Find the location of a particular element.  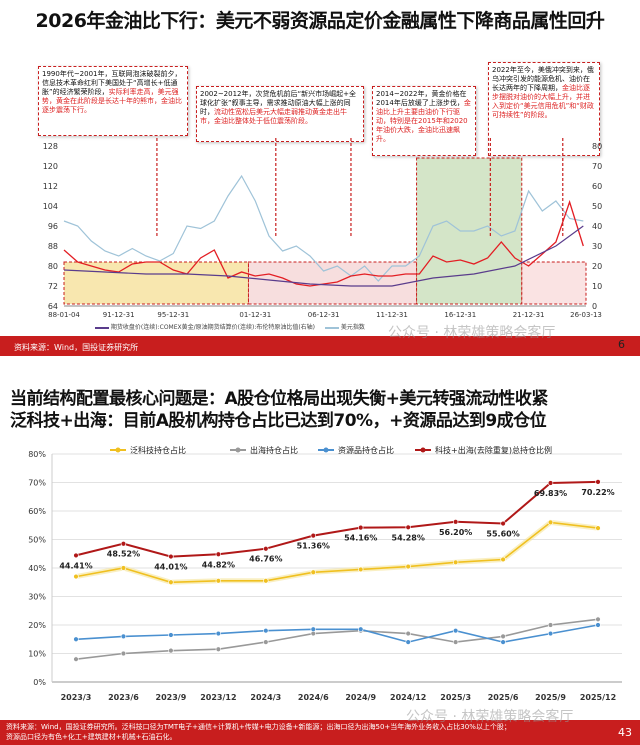

slide1-title: 2026年金油比下行：美元不弱资源品定价金融属性下降商品属性回升 is located at coordinates (320, 21).